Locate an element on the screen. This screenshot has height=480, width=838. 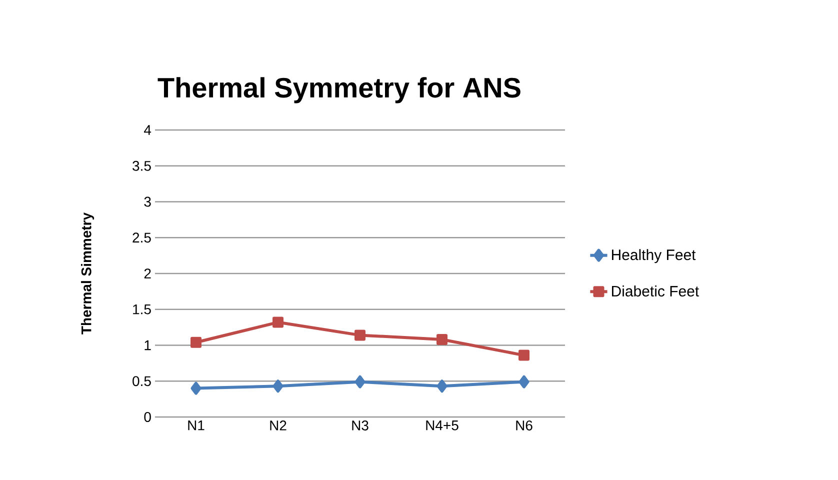
y-tick-label: 3 is located at coordinates (147, 201).